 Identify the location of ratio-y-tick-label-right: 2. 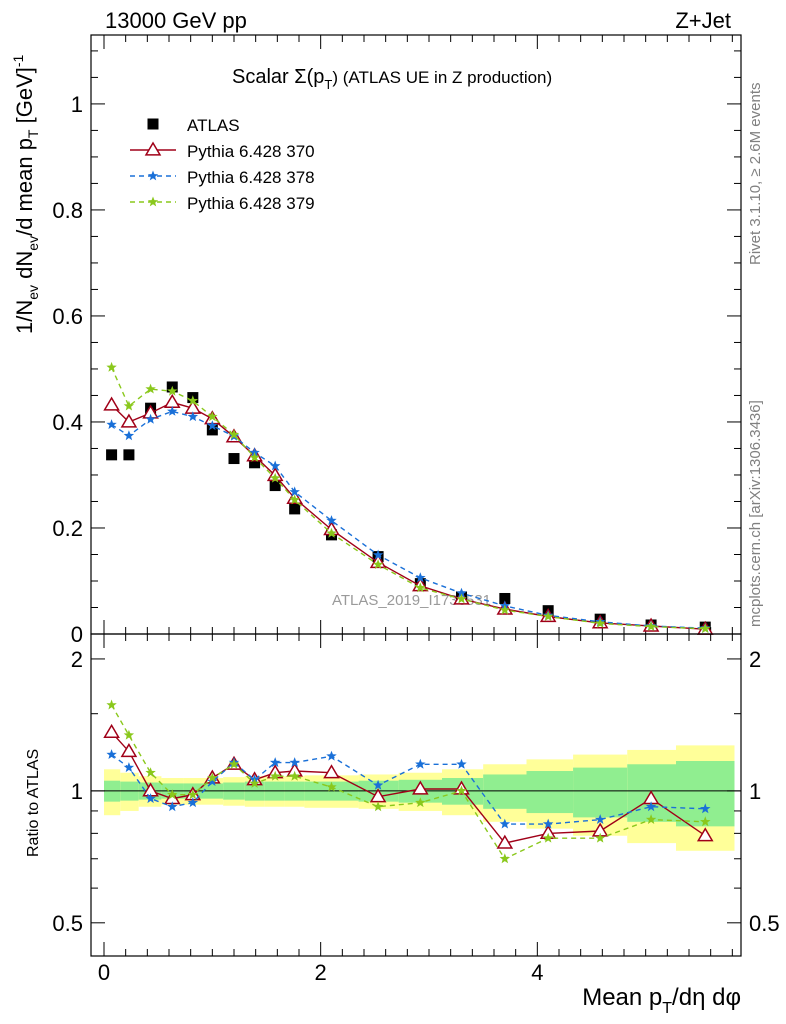
(755, 659).